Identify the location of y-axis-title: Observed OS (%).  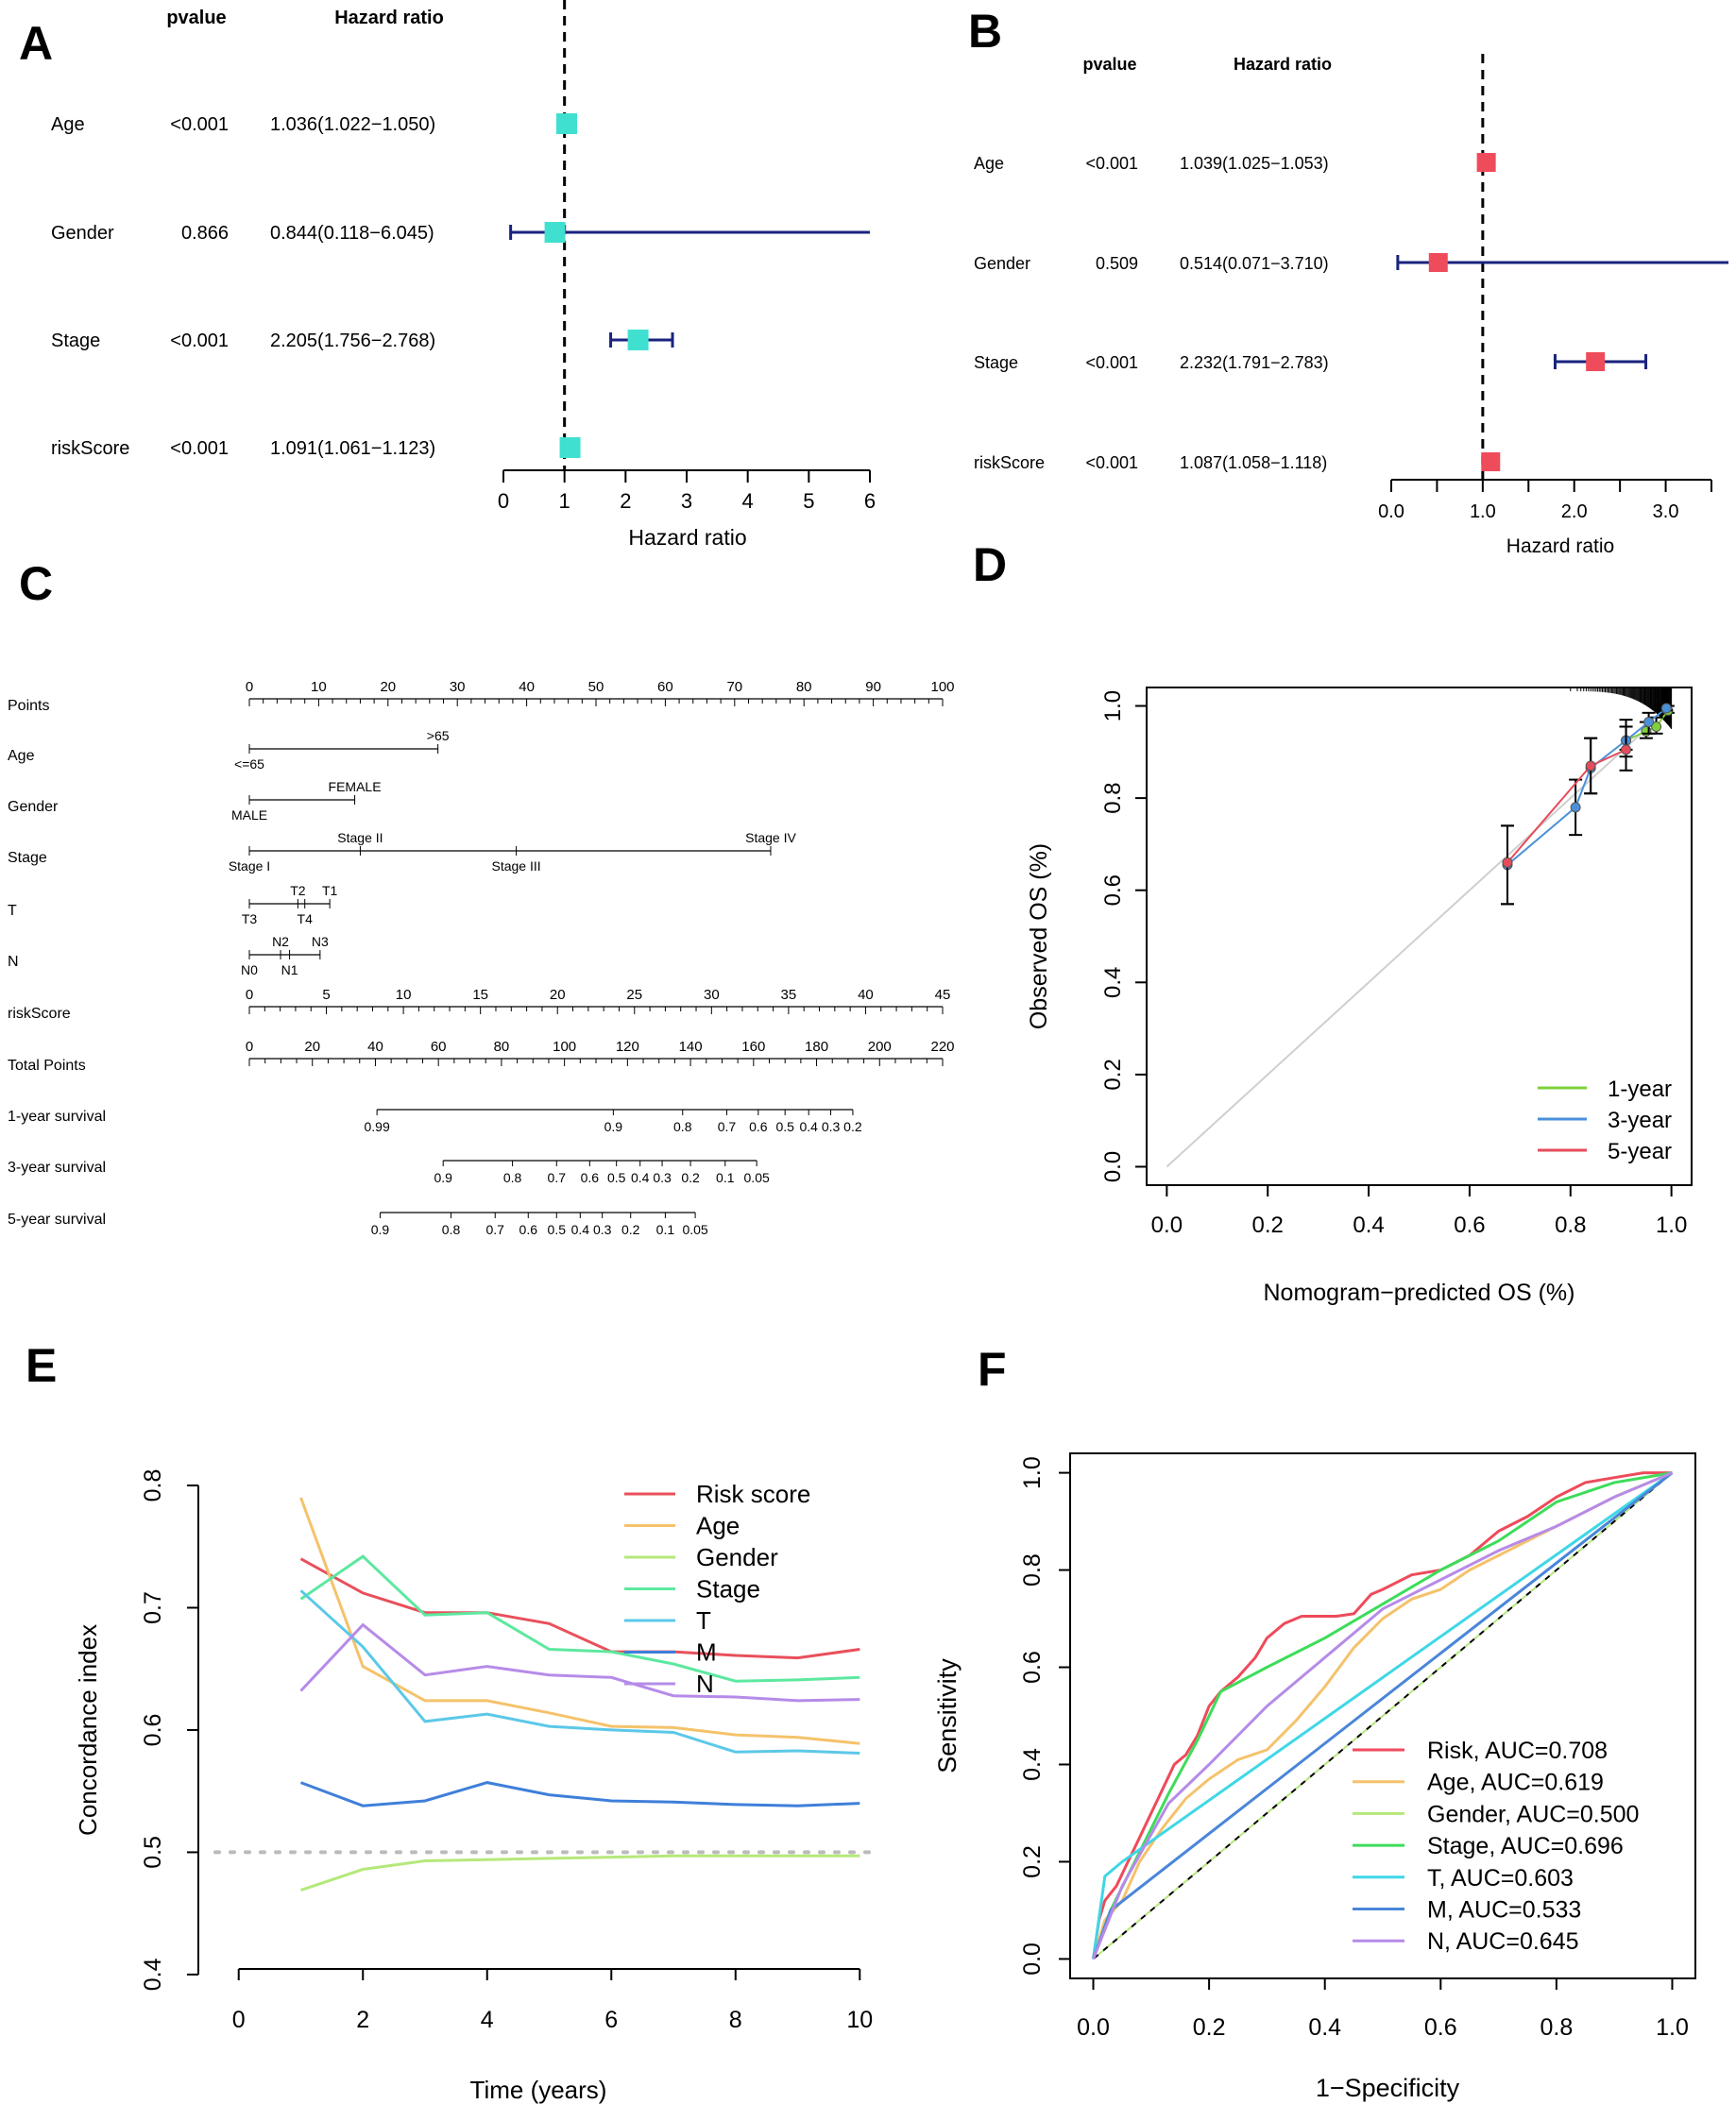
(1039, 936).